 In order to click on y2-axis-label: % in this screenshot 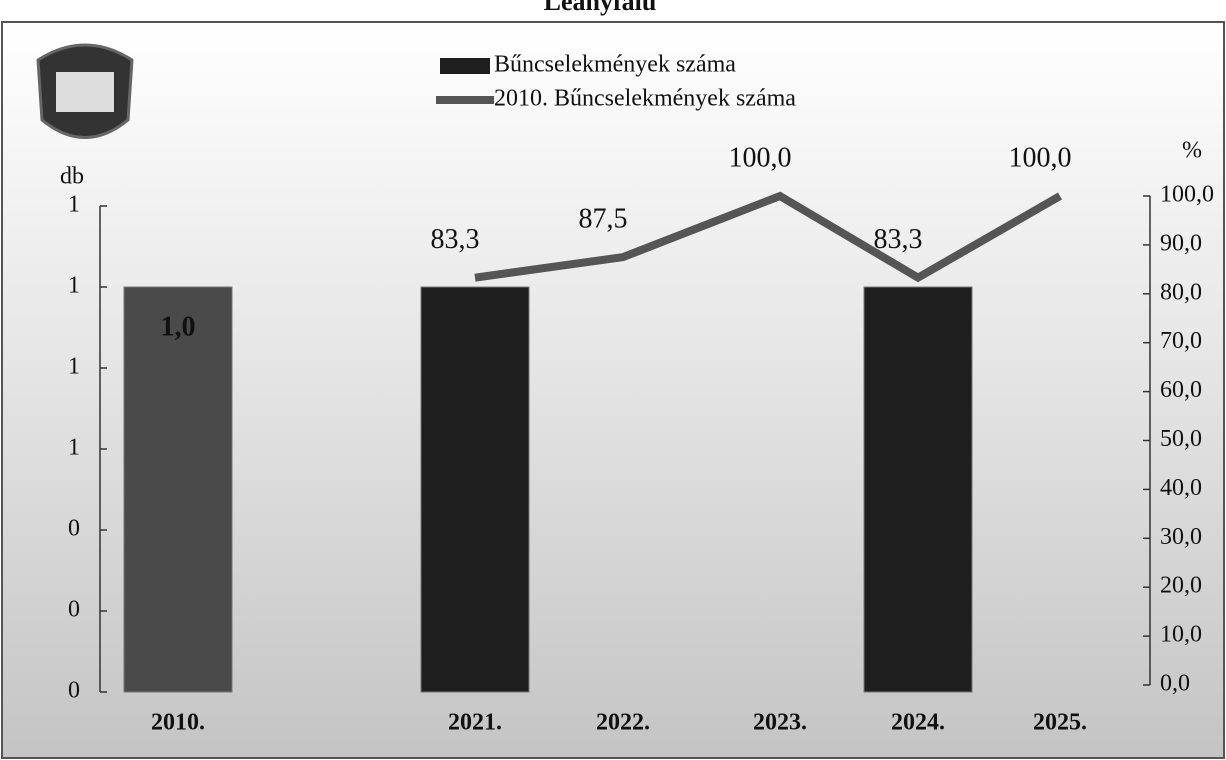, I will do `click(1192, 151)`.